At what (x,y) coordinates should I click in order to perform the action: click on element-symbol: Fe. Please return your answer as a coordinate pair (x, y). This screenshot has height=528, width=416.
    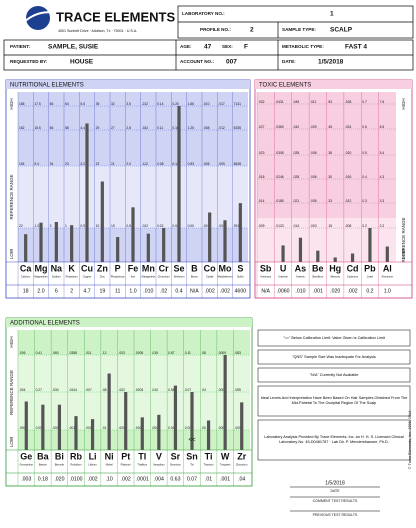
    Looking at the image, I should click on (133, 268).